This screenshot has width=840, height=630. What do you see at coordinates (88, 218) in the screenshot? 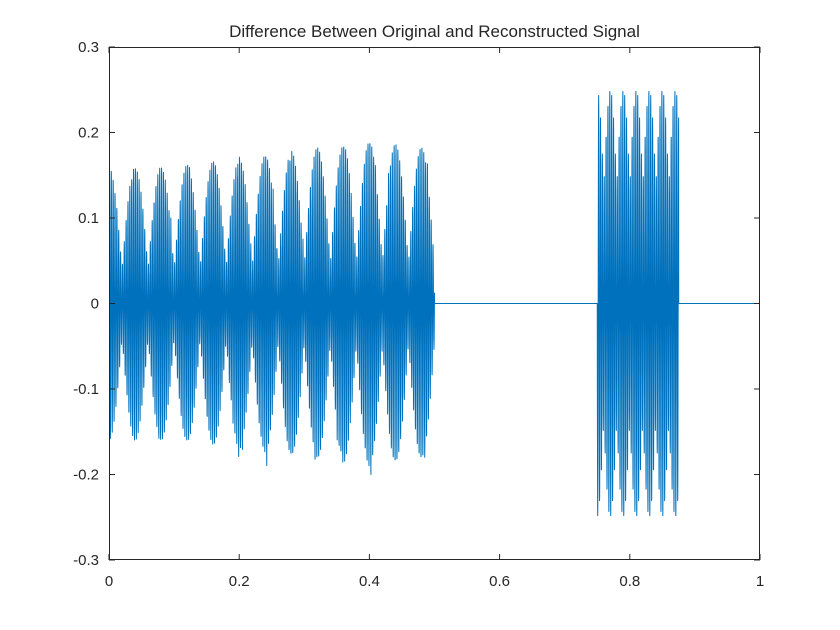
I see `y-tick-label: 0.1` at bounding box center [88, 218].